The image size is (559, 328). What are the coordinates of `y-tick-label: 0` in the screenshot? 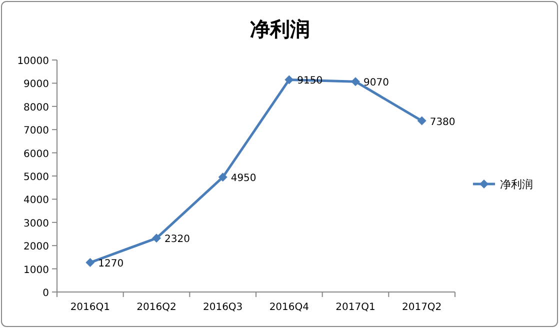 It's located at (45, 293).